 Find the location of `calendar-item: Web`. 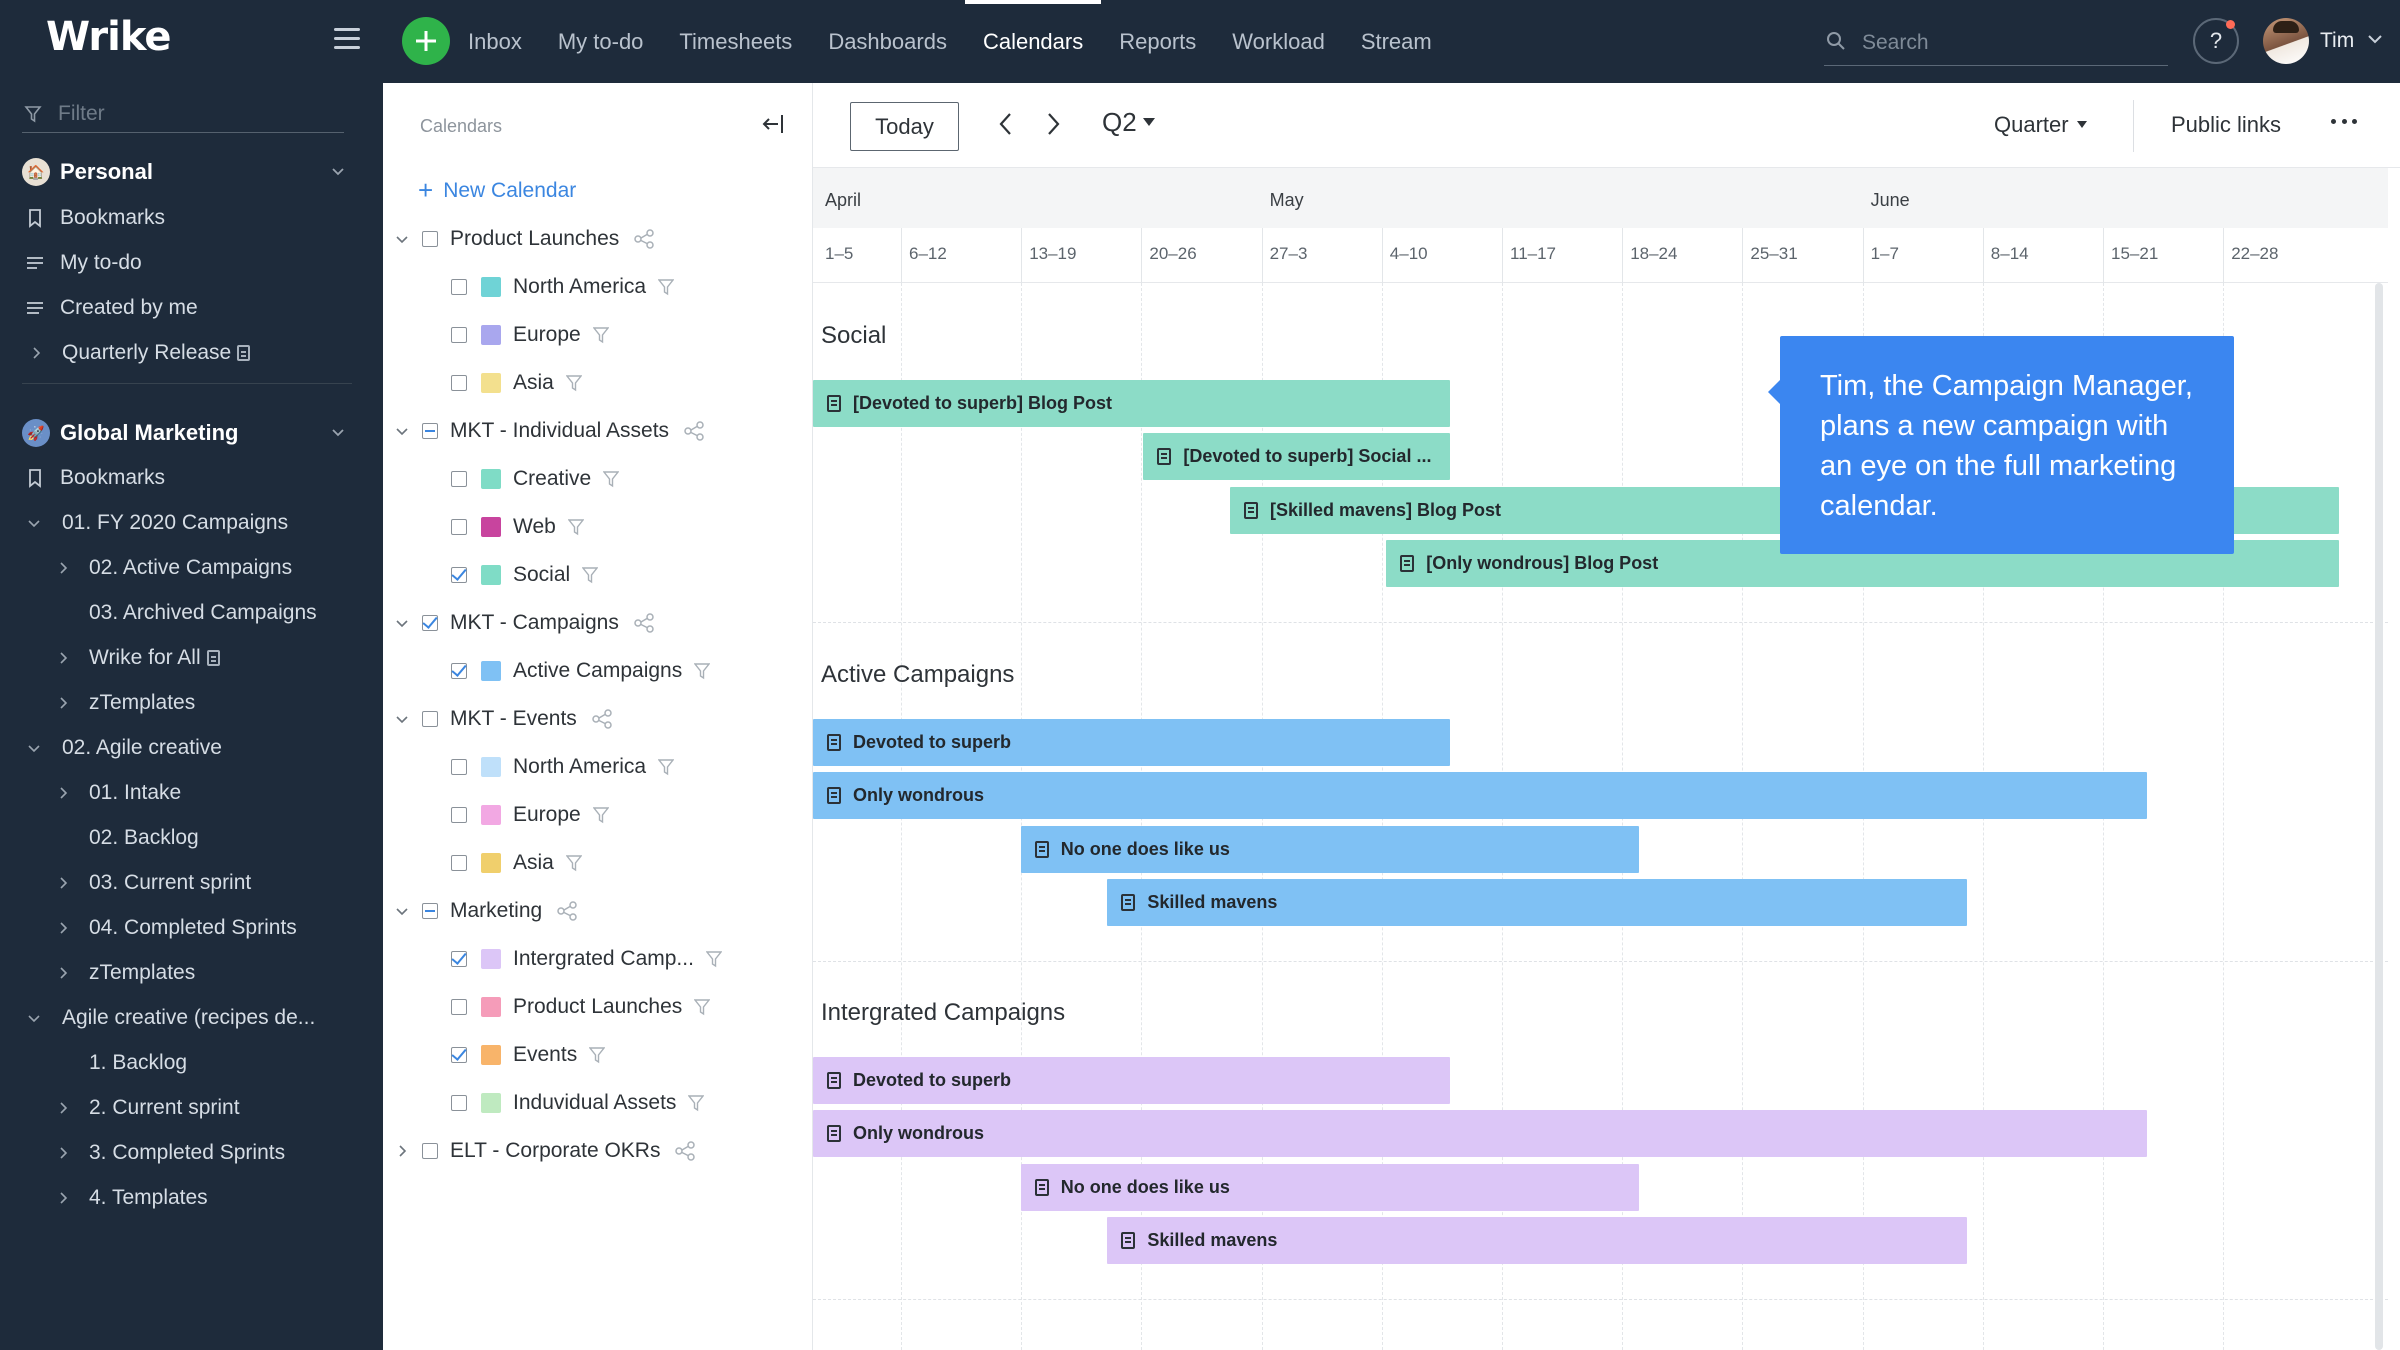

calendar-item: Web is located at coordinates (598, 527).